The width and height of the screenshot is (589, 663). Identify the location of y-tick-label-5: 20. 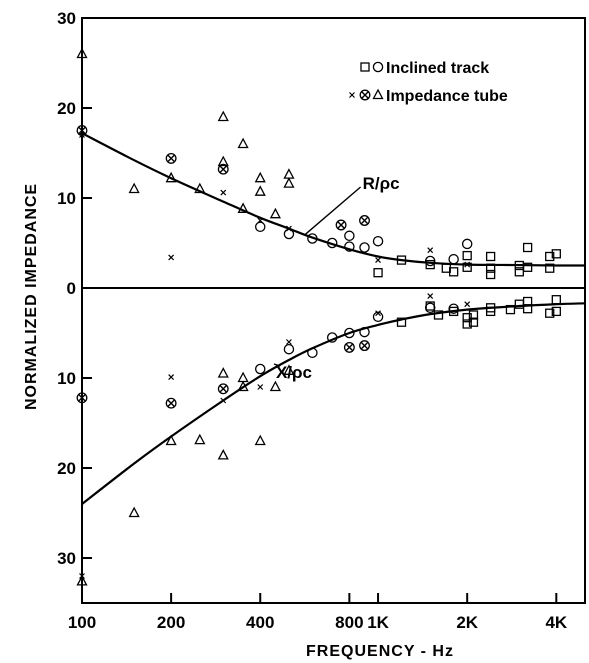
(66, 468).